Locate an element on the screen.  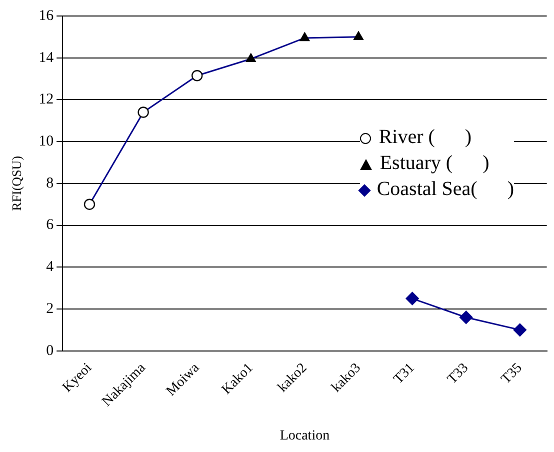
x-tick-label: T33 is located at coordinates (458, 374).